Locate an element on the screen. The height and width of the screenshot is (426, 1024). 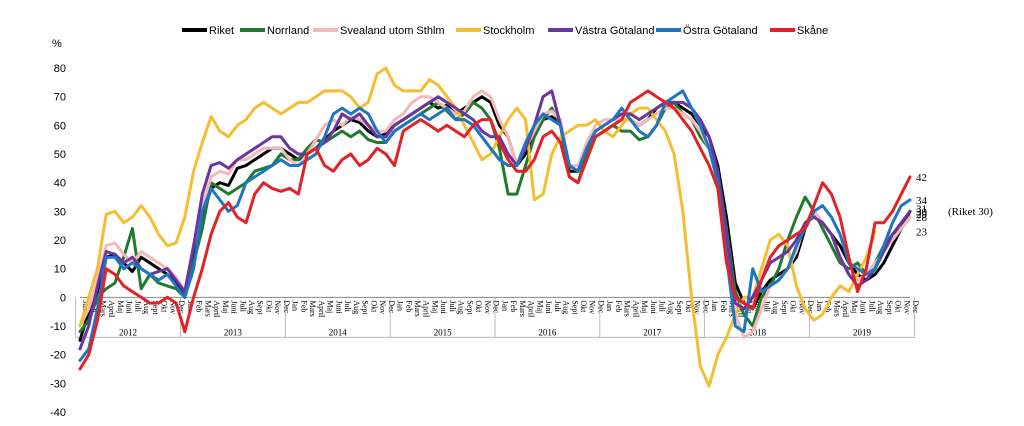
y-tick-label: 0 is located at coordinates (63, 298).